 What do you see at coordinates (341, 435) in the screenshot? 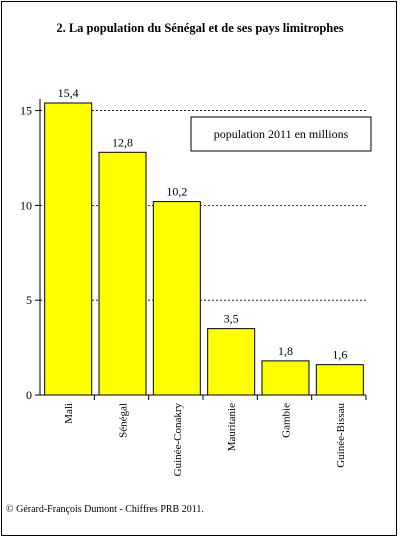
I see `category-label-guin-e-bissau: Guinée-Bissau` at bounding box center [341, 435].